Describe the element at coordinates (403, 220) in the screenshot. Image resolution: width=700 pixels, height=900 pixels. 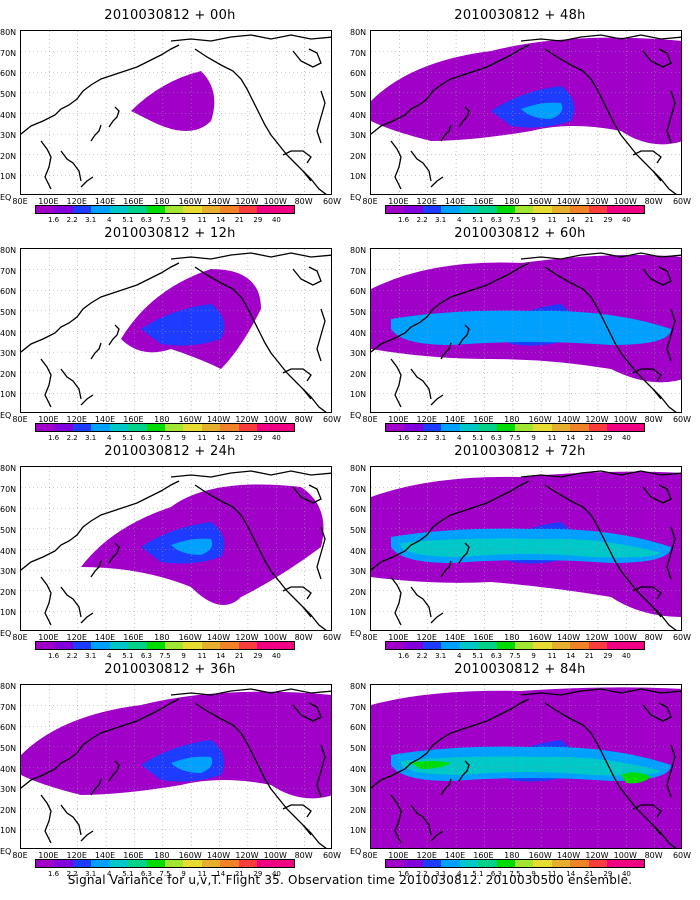
I see `colorbar-label: 1.6` at that location.